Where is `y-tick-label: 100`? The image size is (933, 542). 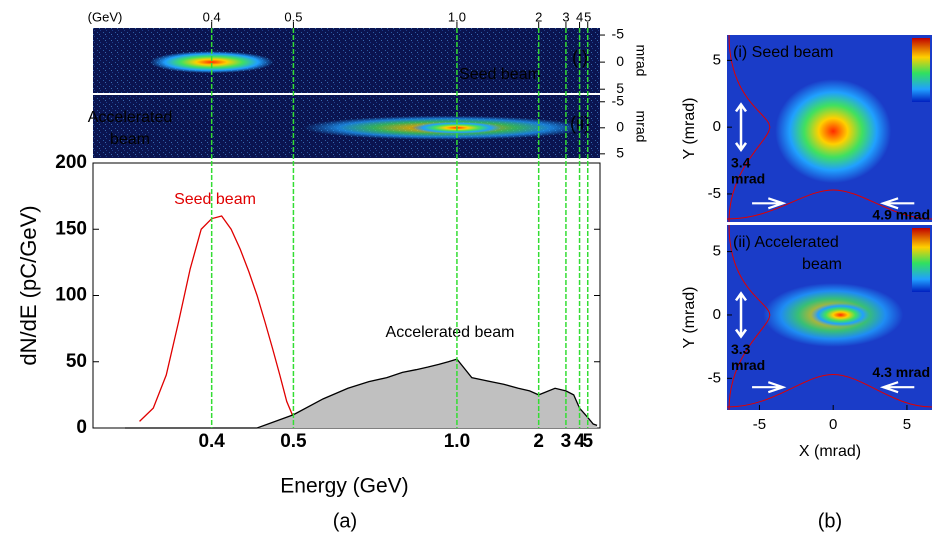
y-tick-label: 100 is located at coordinates (71, 295).